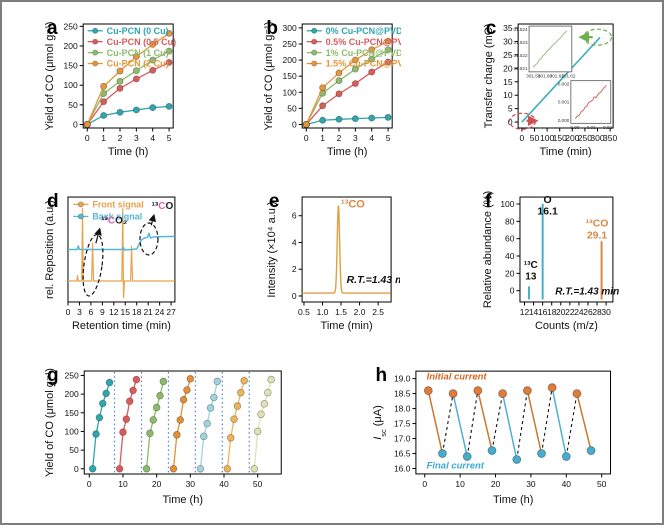 This screenshot has width=664, height=525. Describe the element at coordinates (456, 465) in the screenshot. I see `svg-text: Final current` at that location.